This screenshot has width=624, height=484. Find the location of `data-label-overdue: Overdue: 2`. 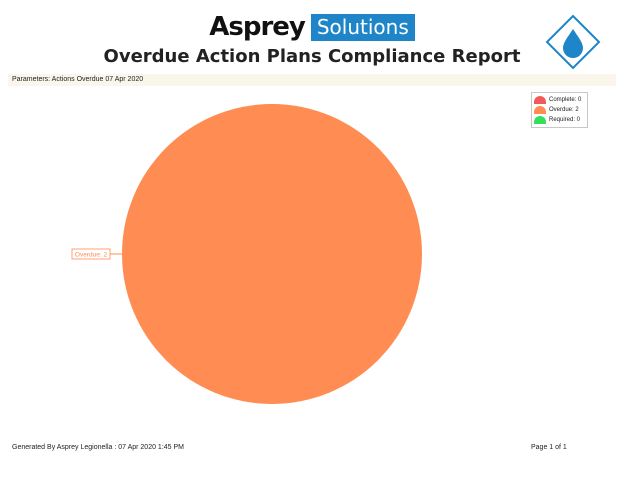

data-label-overdue: Overdue: 2 is located at coordinates (91, 255).